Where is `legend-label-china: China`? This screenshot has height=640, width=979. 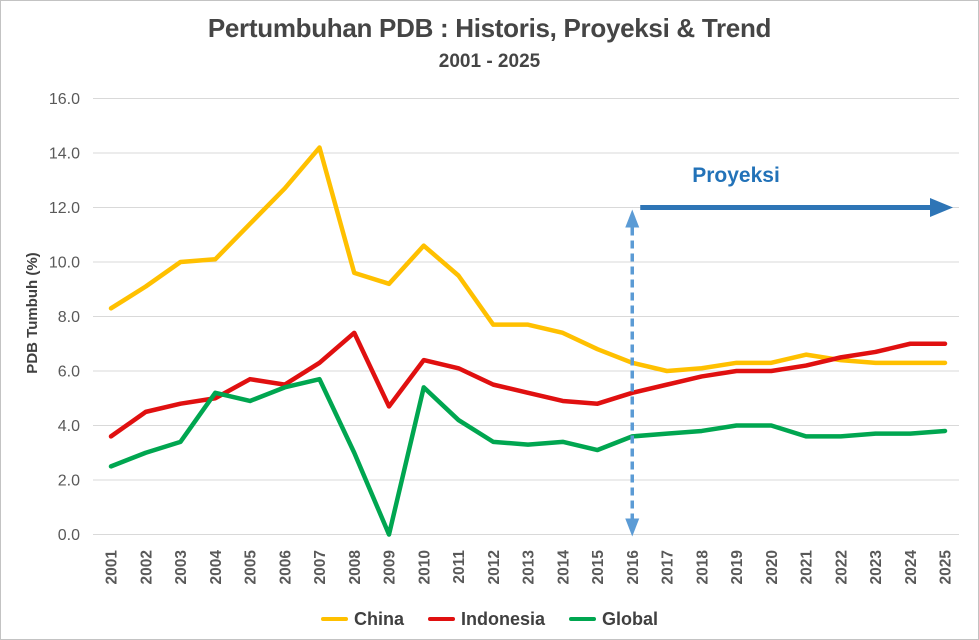
legend-label-china: China is located at coordinates (378, 618).